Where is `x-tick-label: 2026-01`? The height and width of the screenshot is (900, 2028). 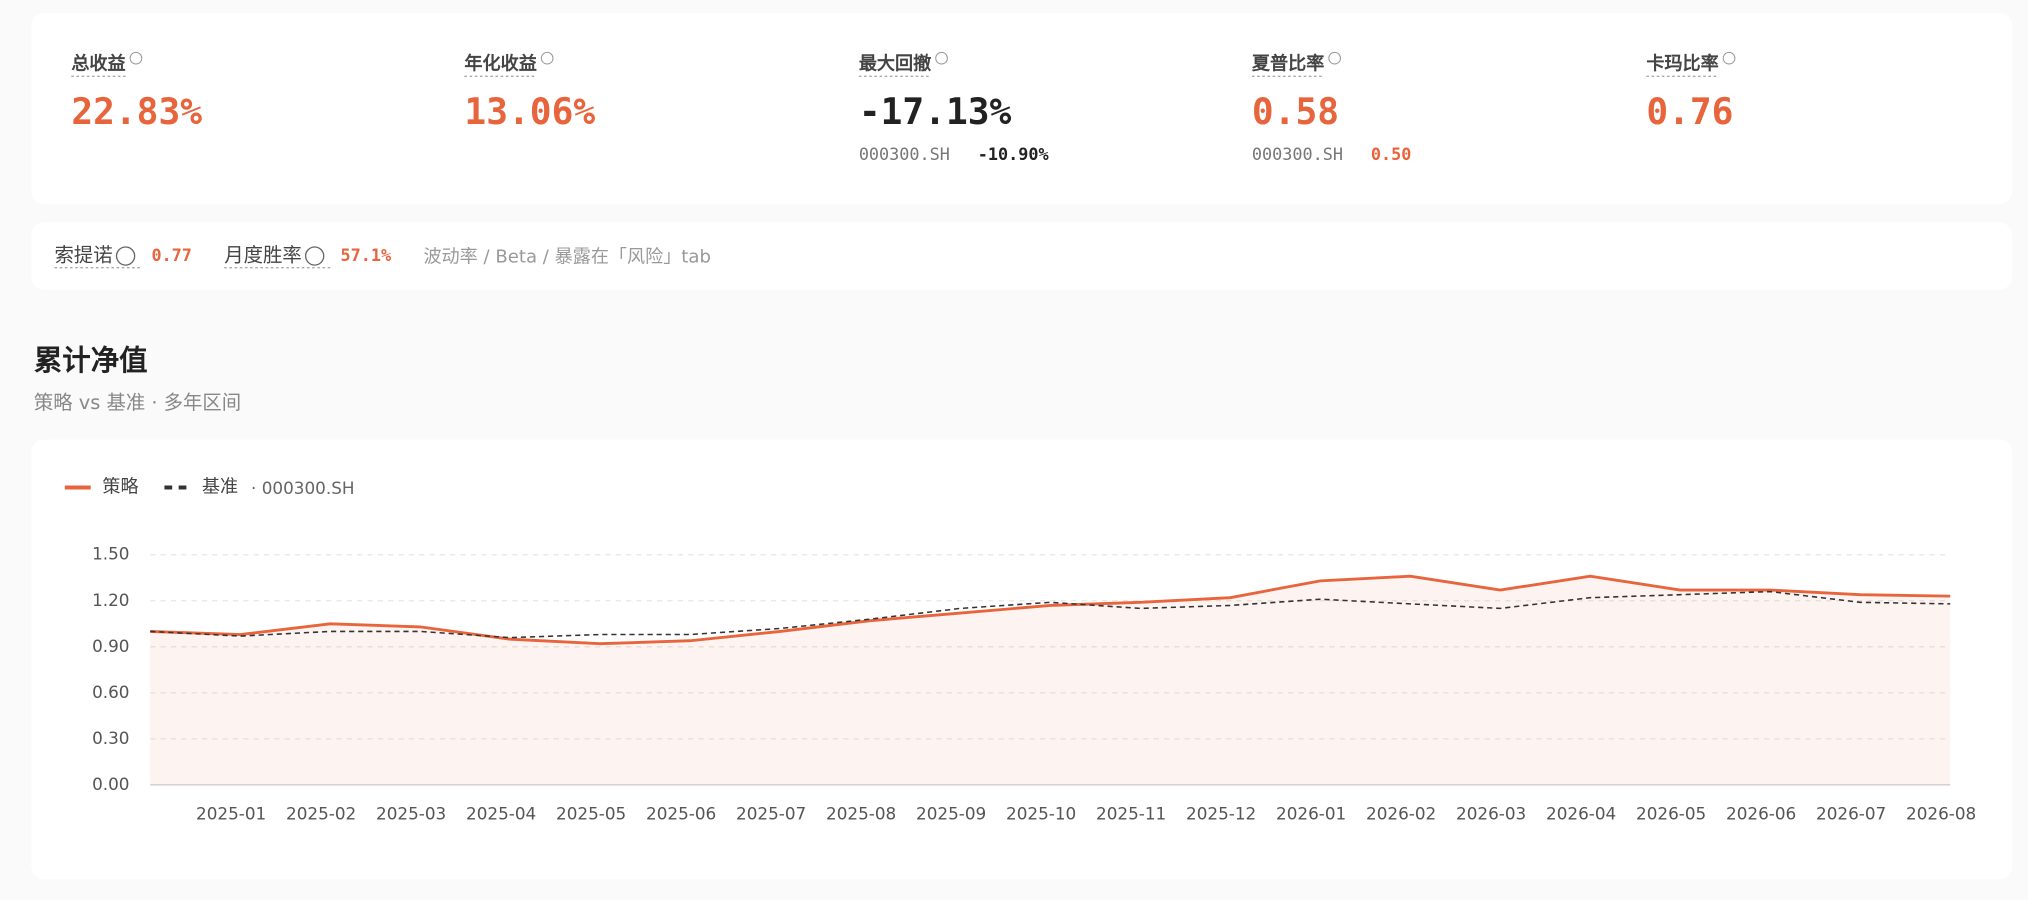 x-tick-label: 2026-01 is located at coordinates (1311, 814).